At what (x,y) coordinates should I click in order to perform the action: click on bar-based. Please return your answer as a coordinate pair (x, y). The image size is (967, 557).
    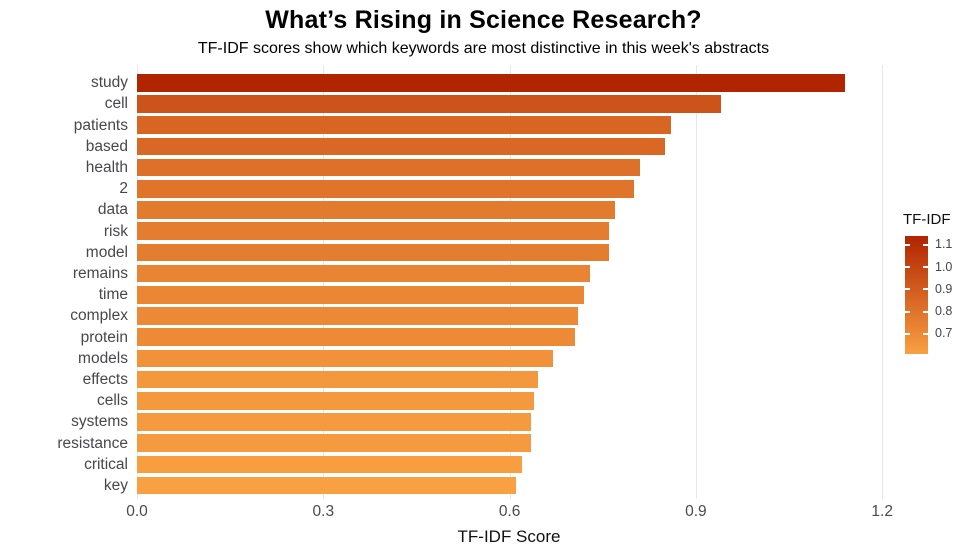
    Looking at the image, I should click on (401, 146).